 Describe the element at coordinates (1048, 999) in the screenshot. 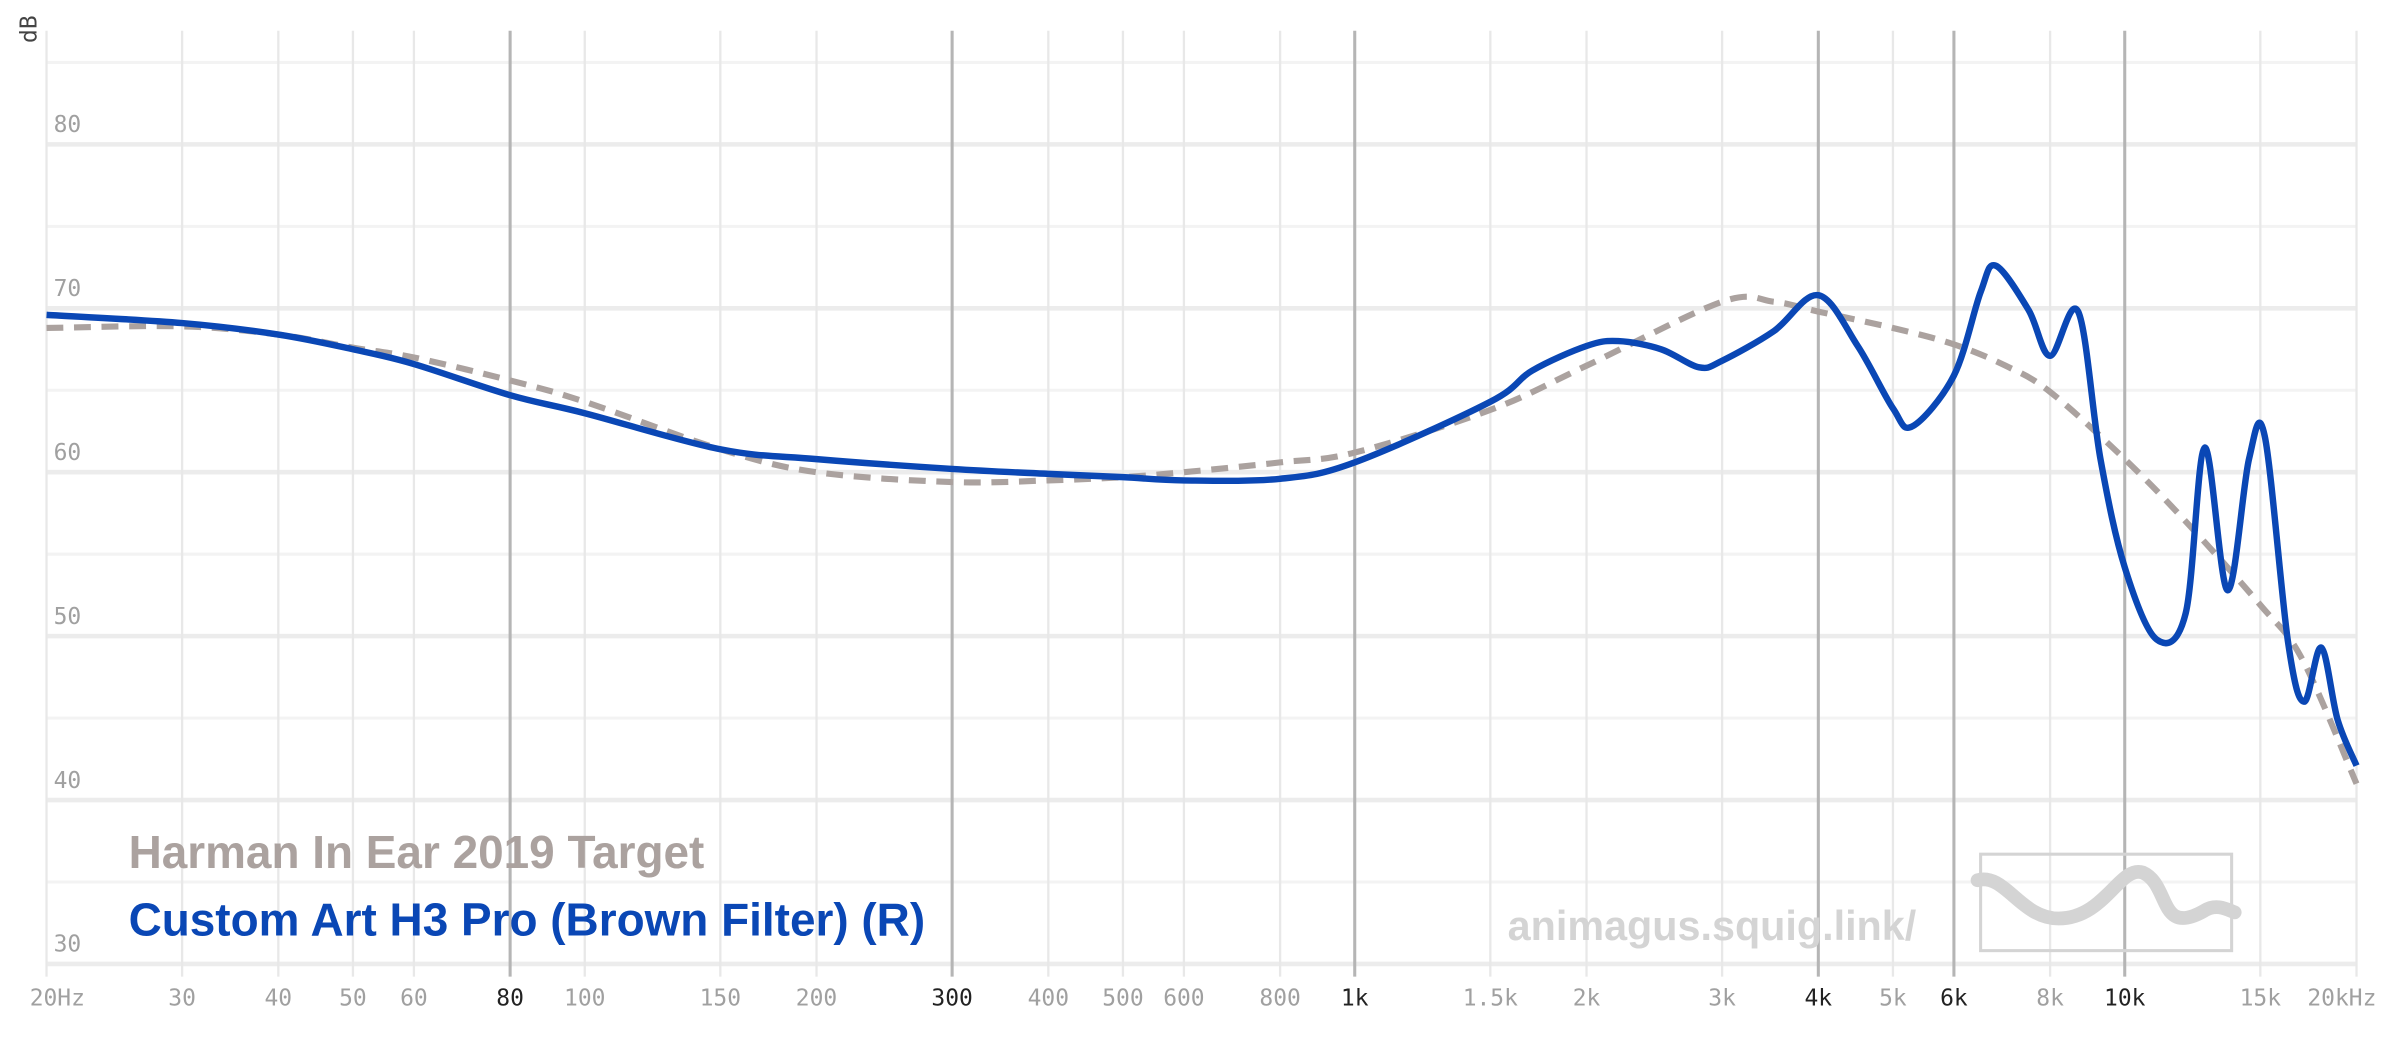

I see `x-tick-label: 400` at that location.